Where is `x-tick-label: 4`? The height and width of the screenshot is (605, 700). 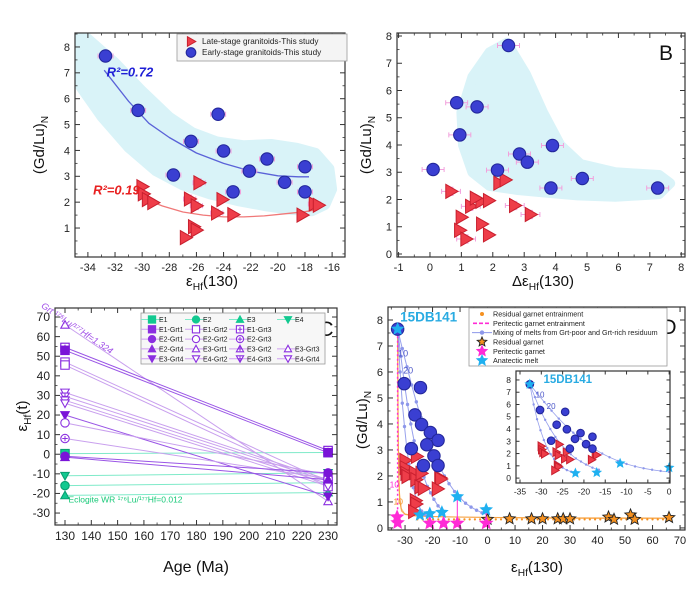
x-tick-label: 4 is located at coordinates (556, 268).